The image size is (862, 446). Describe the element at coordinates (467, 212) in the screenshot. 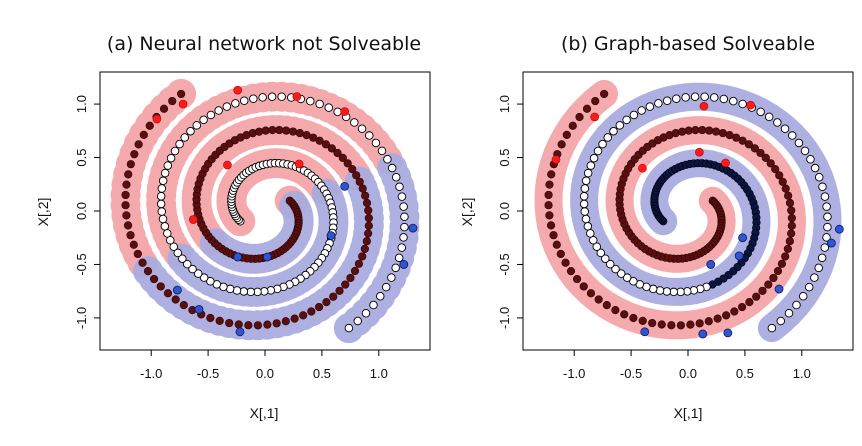

I see `y-axis-label-b: X[,2]` at that location.